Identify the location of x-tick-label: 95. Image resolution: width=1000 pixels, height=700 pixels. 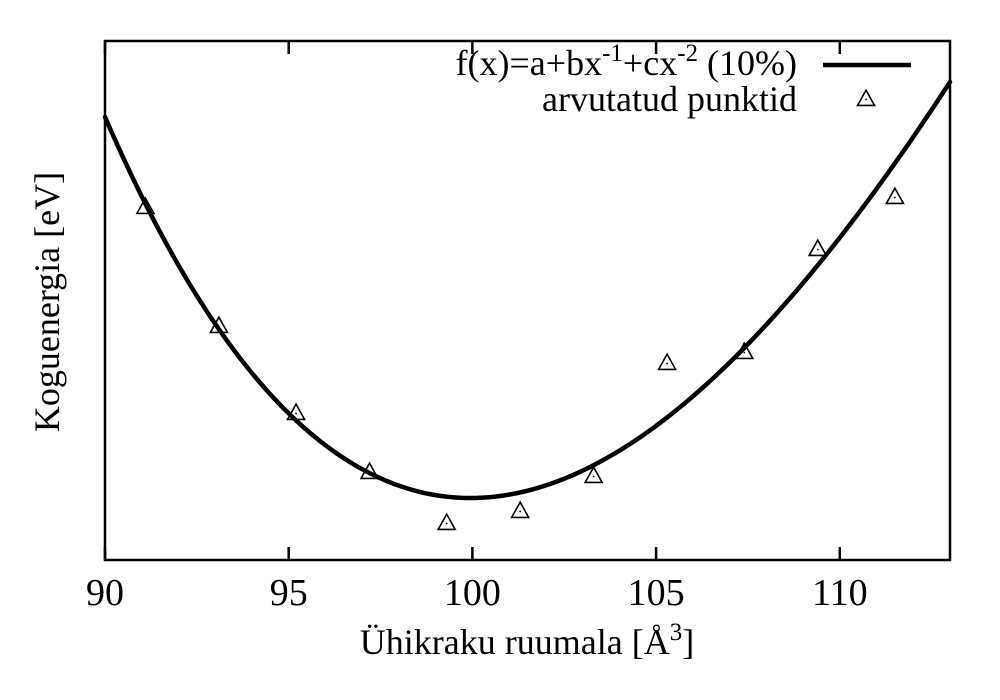
(288, 593).